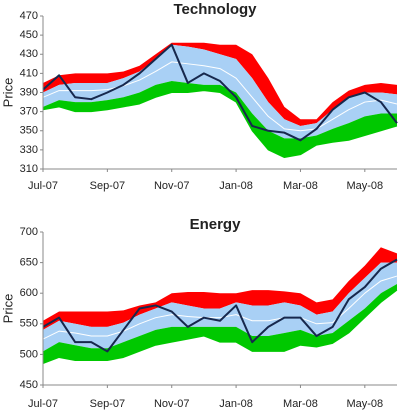 This screenshot has width=400, height=414. I want to click on y-tick-label: 370, so click(29, 112).